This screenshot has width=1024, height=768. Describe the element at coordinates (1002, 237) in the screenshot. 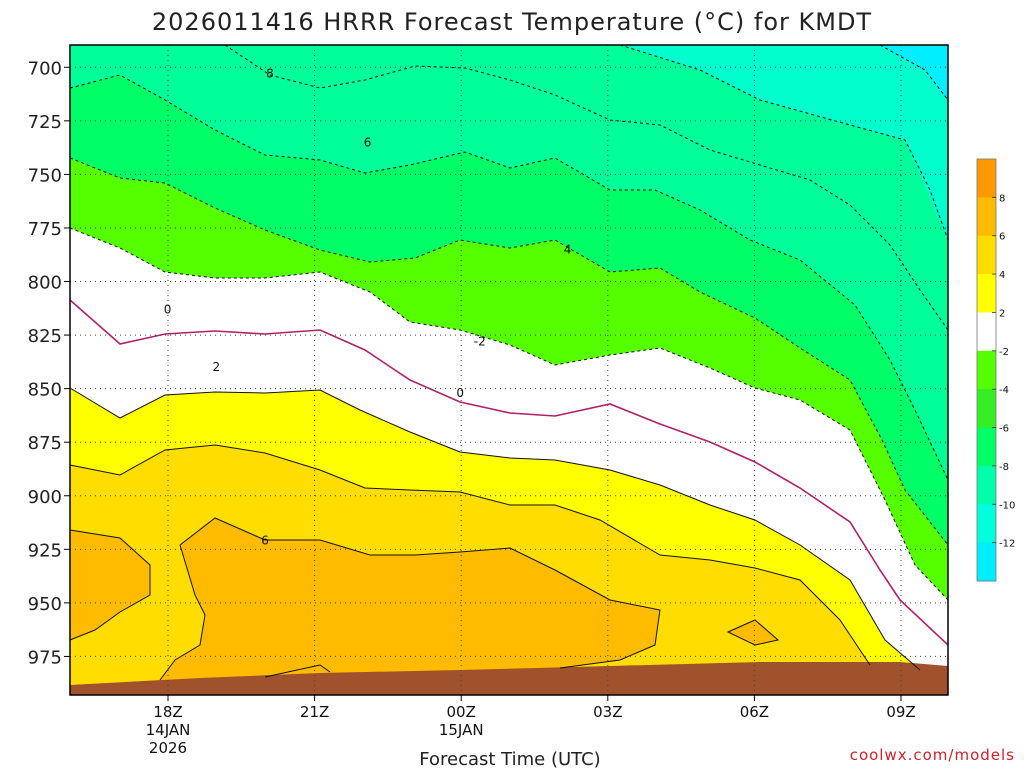

I see `colorbar-tick-label-1: 6` at that location.